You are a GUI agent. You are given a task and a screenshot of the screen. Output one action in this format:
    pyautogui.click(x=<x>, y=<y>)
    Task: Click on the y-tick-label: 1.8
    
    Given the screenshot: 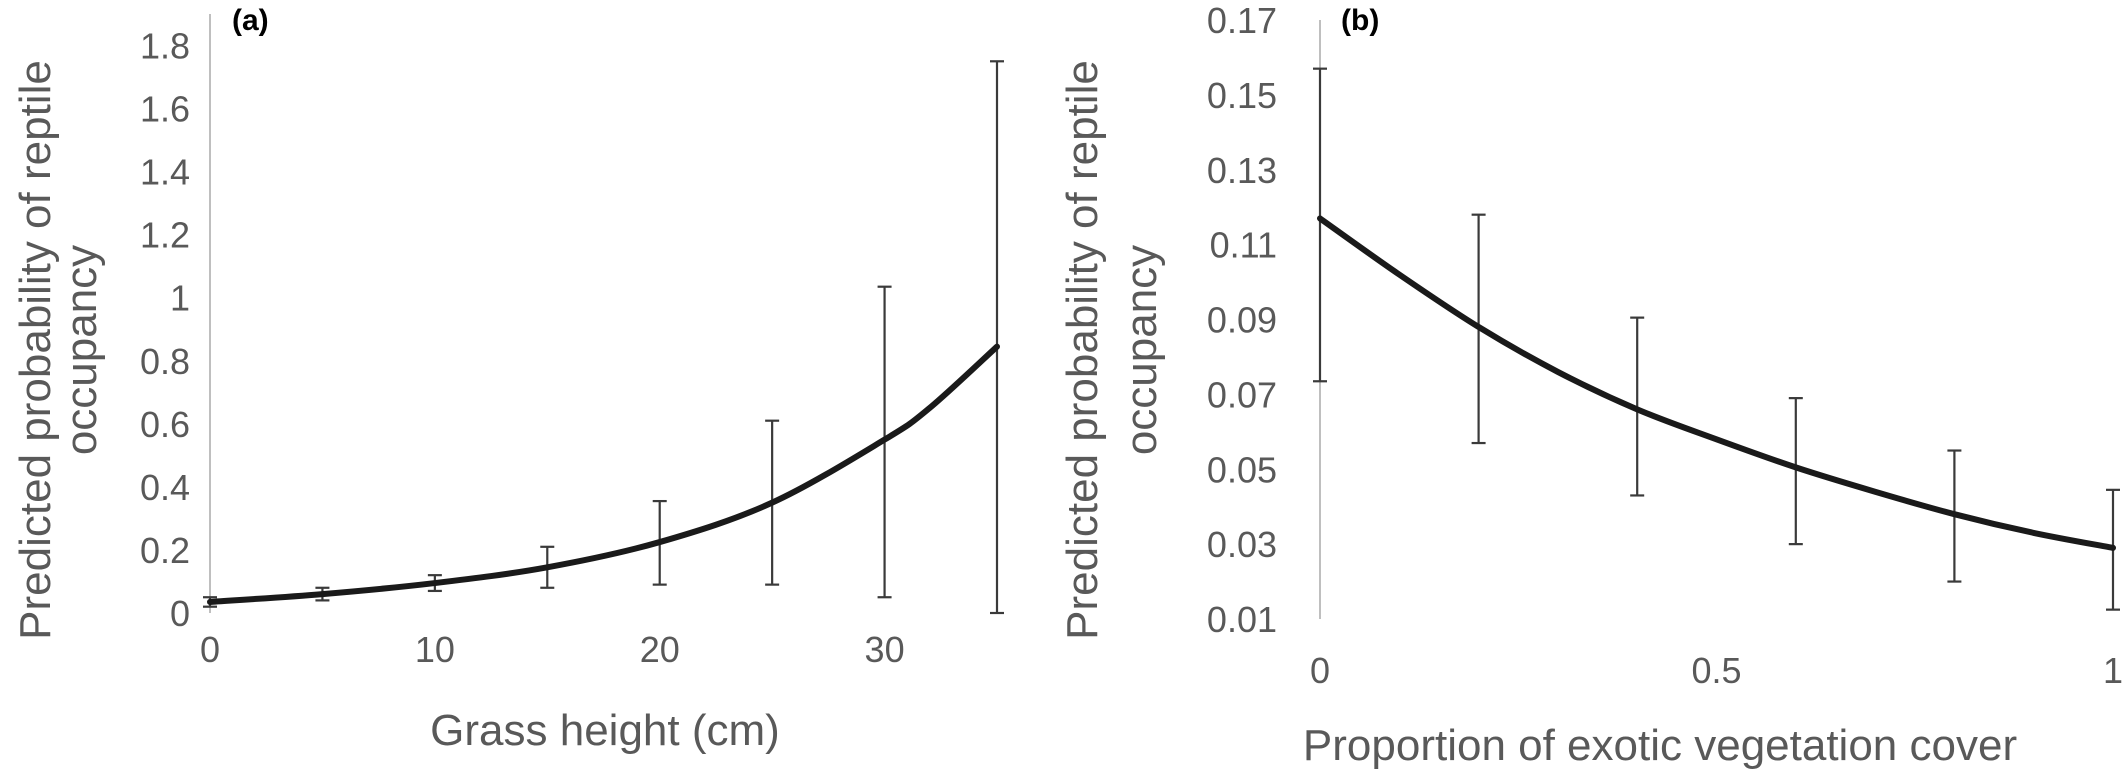 What is the action you would take?
    pyautogui.click(x=165, y=46)
    